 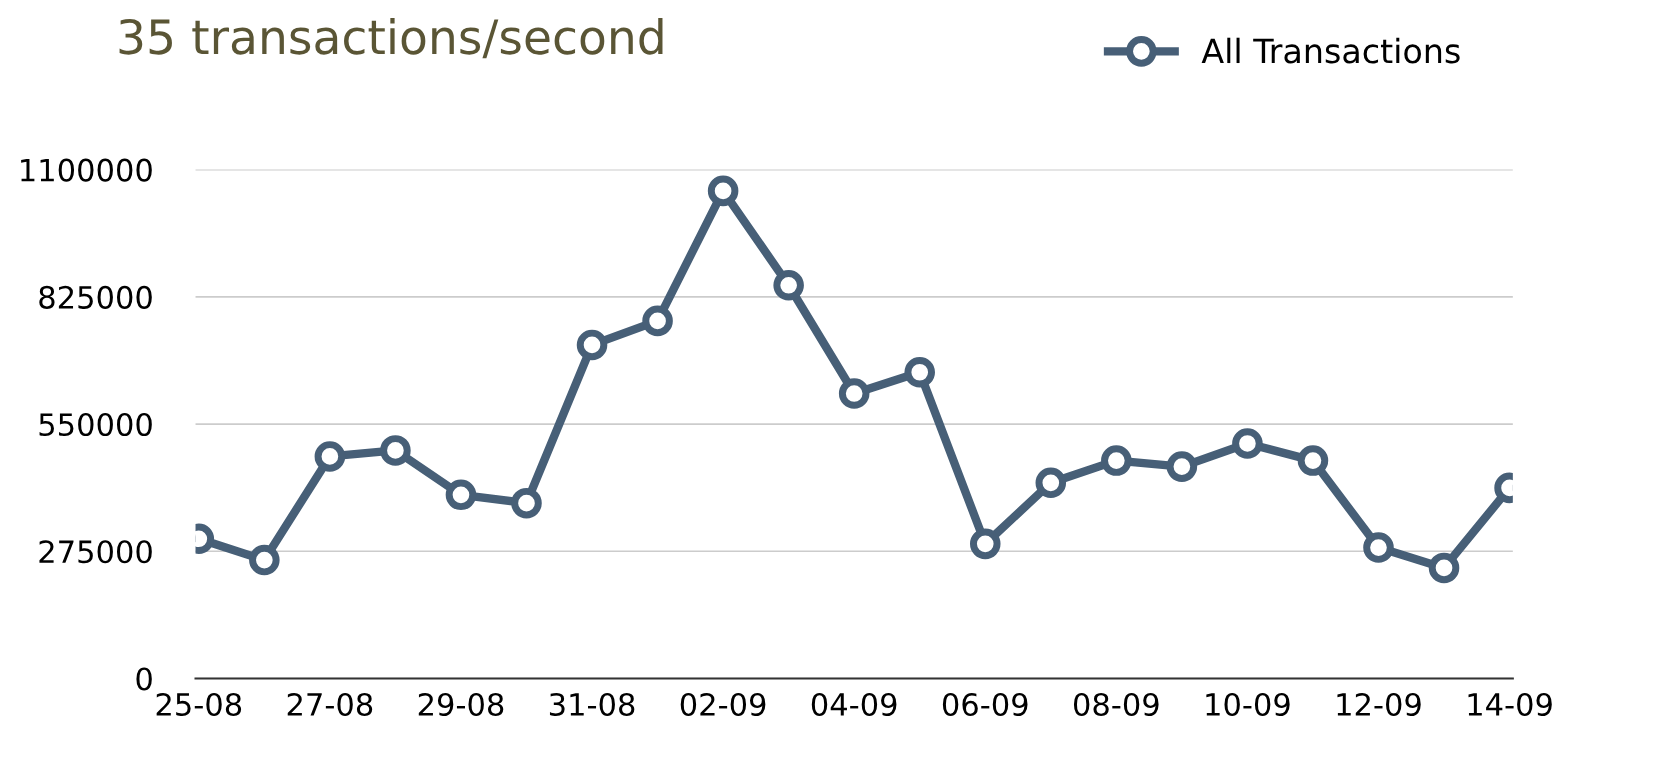 What do you see at coordinates (1116, 704) in the screenshot?
I see `x-tick-label: 08-09` at bounding box center [1116, 704].